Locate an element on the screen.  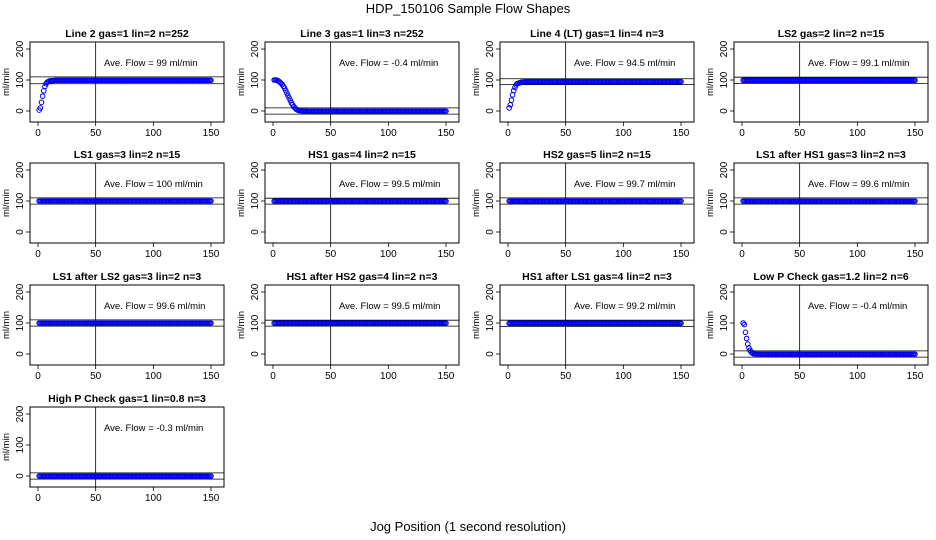
x-axis-title: Jog Position (1 second resolution) is located at coordinates (468, 526).